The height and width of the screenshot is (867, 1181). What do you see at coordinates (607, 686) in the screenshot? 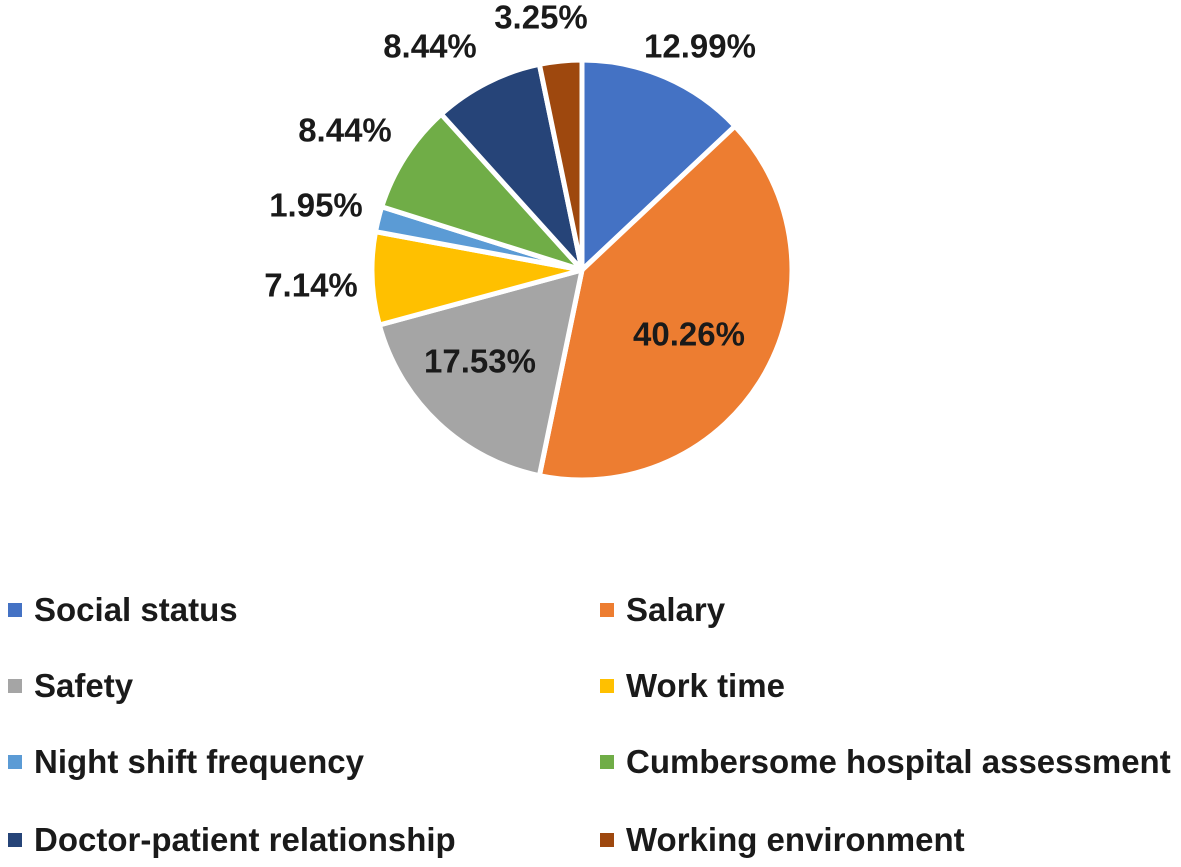
I see `legend-swatch-work-time` at bounding box center [607, 686].